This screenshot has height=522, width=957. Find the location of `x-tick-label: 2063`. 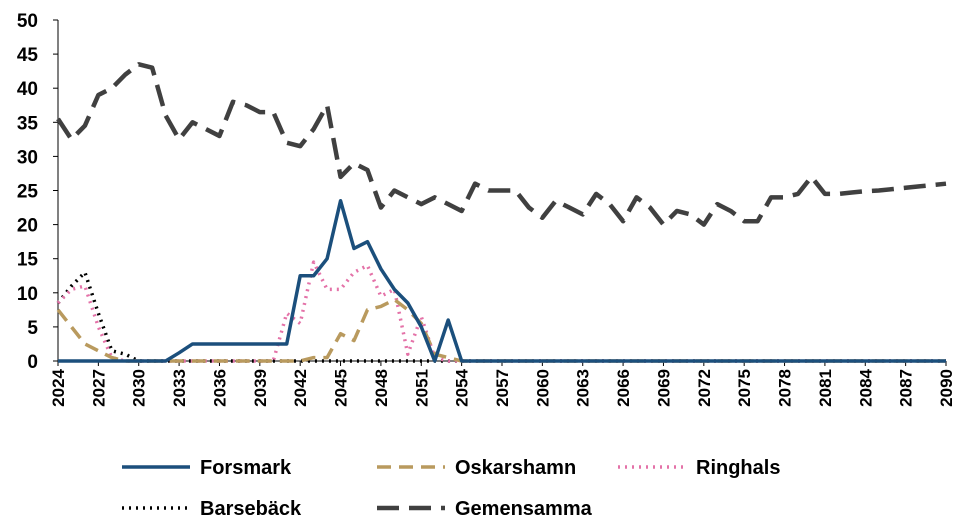

x-tick-label: 2063 is located at coordinates (583, 388).